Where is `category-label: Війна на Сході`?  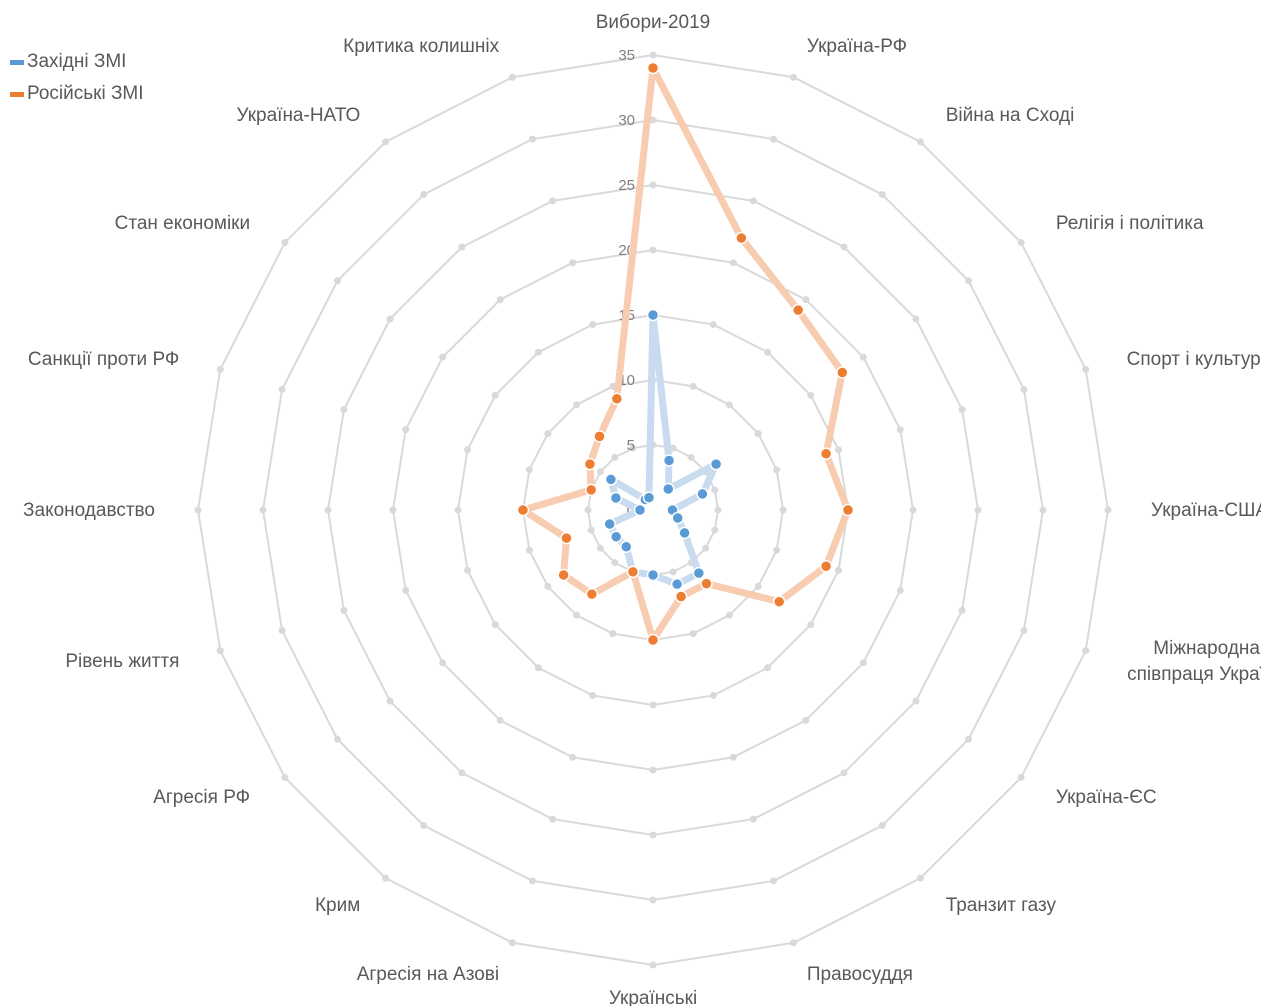
category-label: Війна на Сході is located at coordinates (1010, 115).